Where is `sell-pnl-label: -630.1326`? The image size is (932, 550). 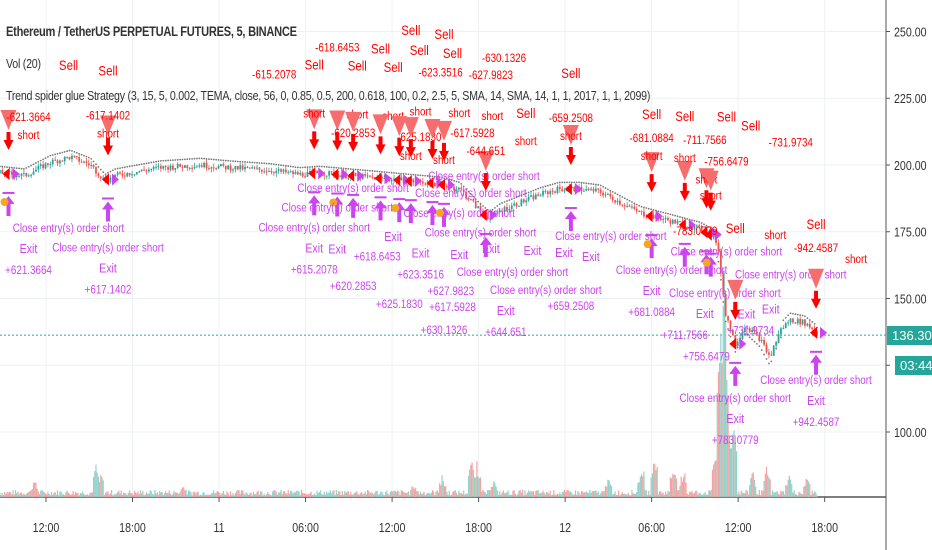 sell-pnl-label: -630.1326 is located at coordinates (504, 58).